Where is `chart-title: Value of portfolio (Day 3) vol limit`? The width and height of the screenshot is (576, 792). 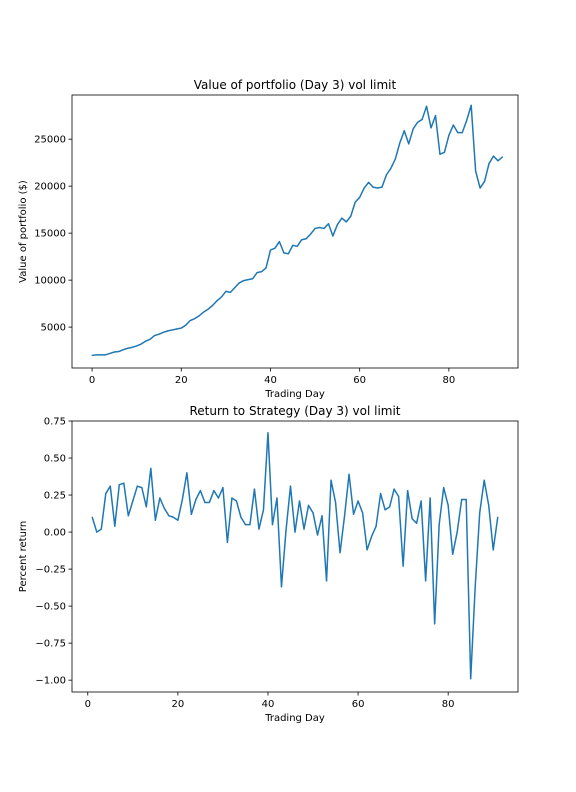
chart-title: Value of portfolio (Day 3) vol limit is located at coordinates (295, 85).